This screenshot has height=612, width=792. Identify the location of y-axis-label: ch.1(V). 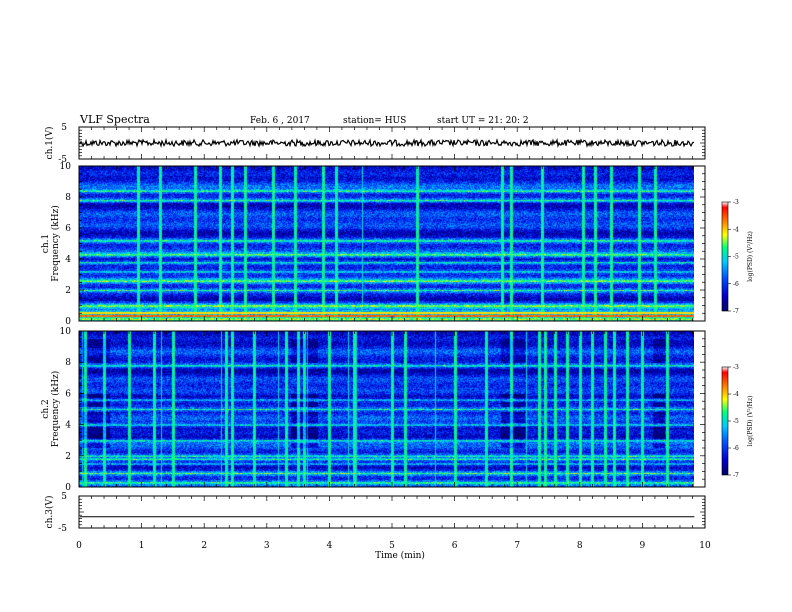
(49, 143).